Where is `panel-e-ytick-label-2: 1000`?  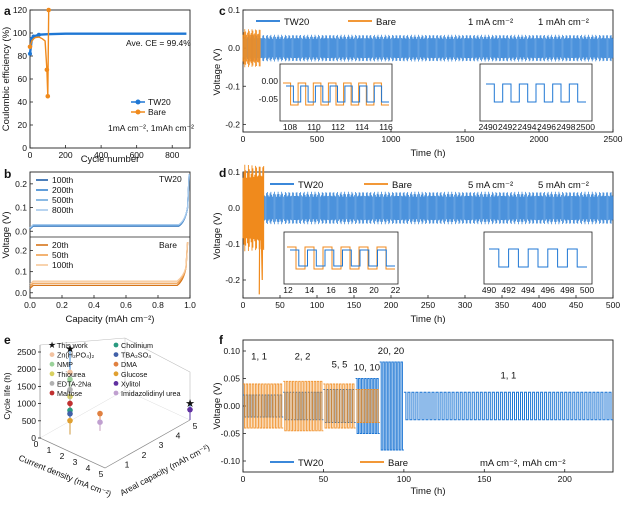
panel-e-ytick-label-2: 1000 is located at coordinates (26, 404).